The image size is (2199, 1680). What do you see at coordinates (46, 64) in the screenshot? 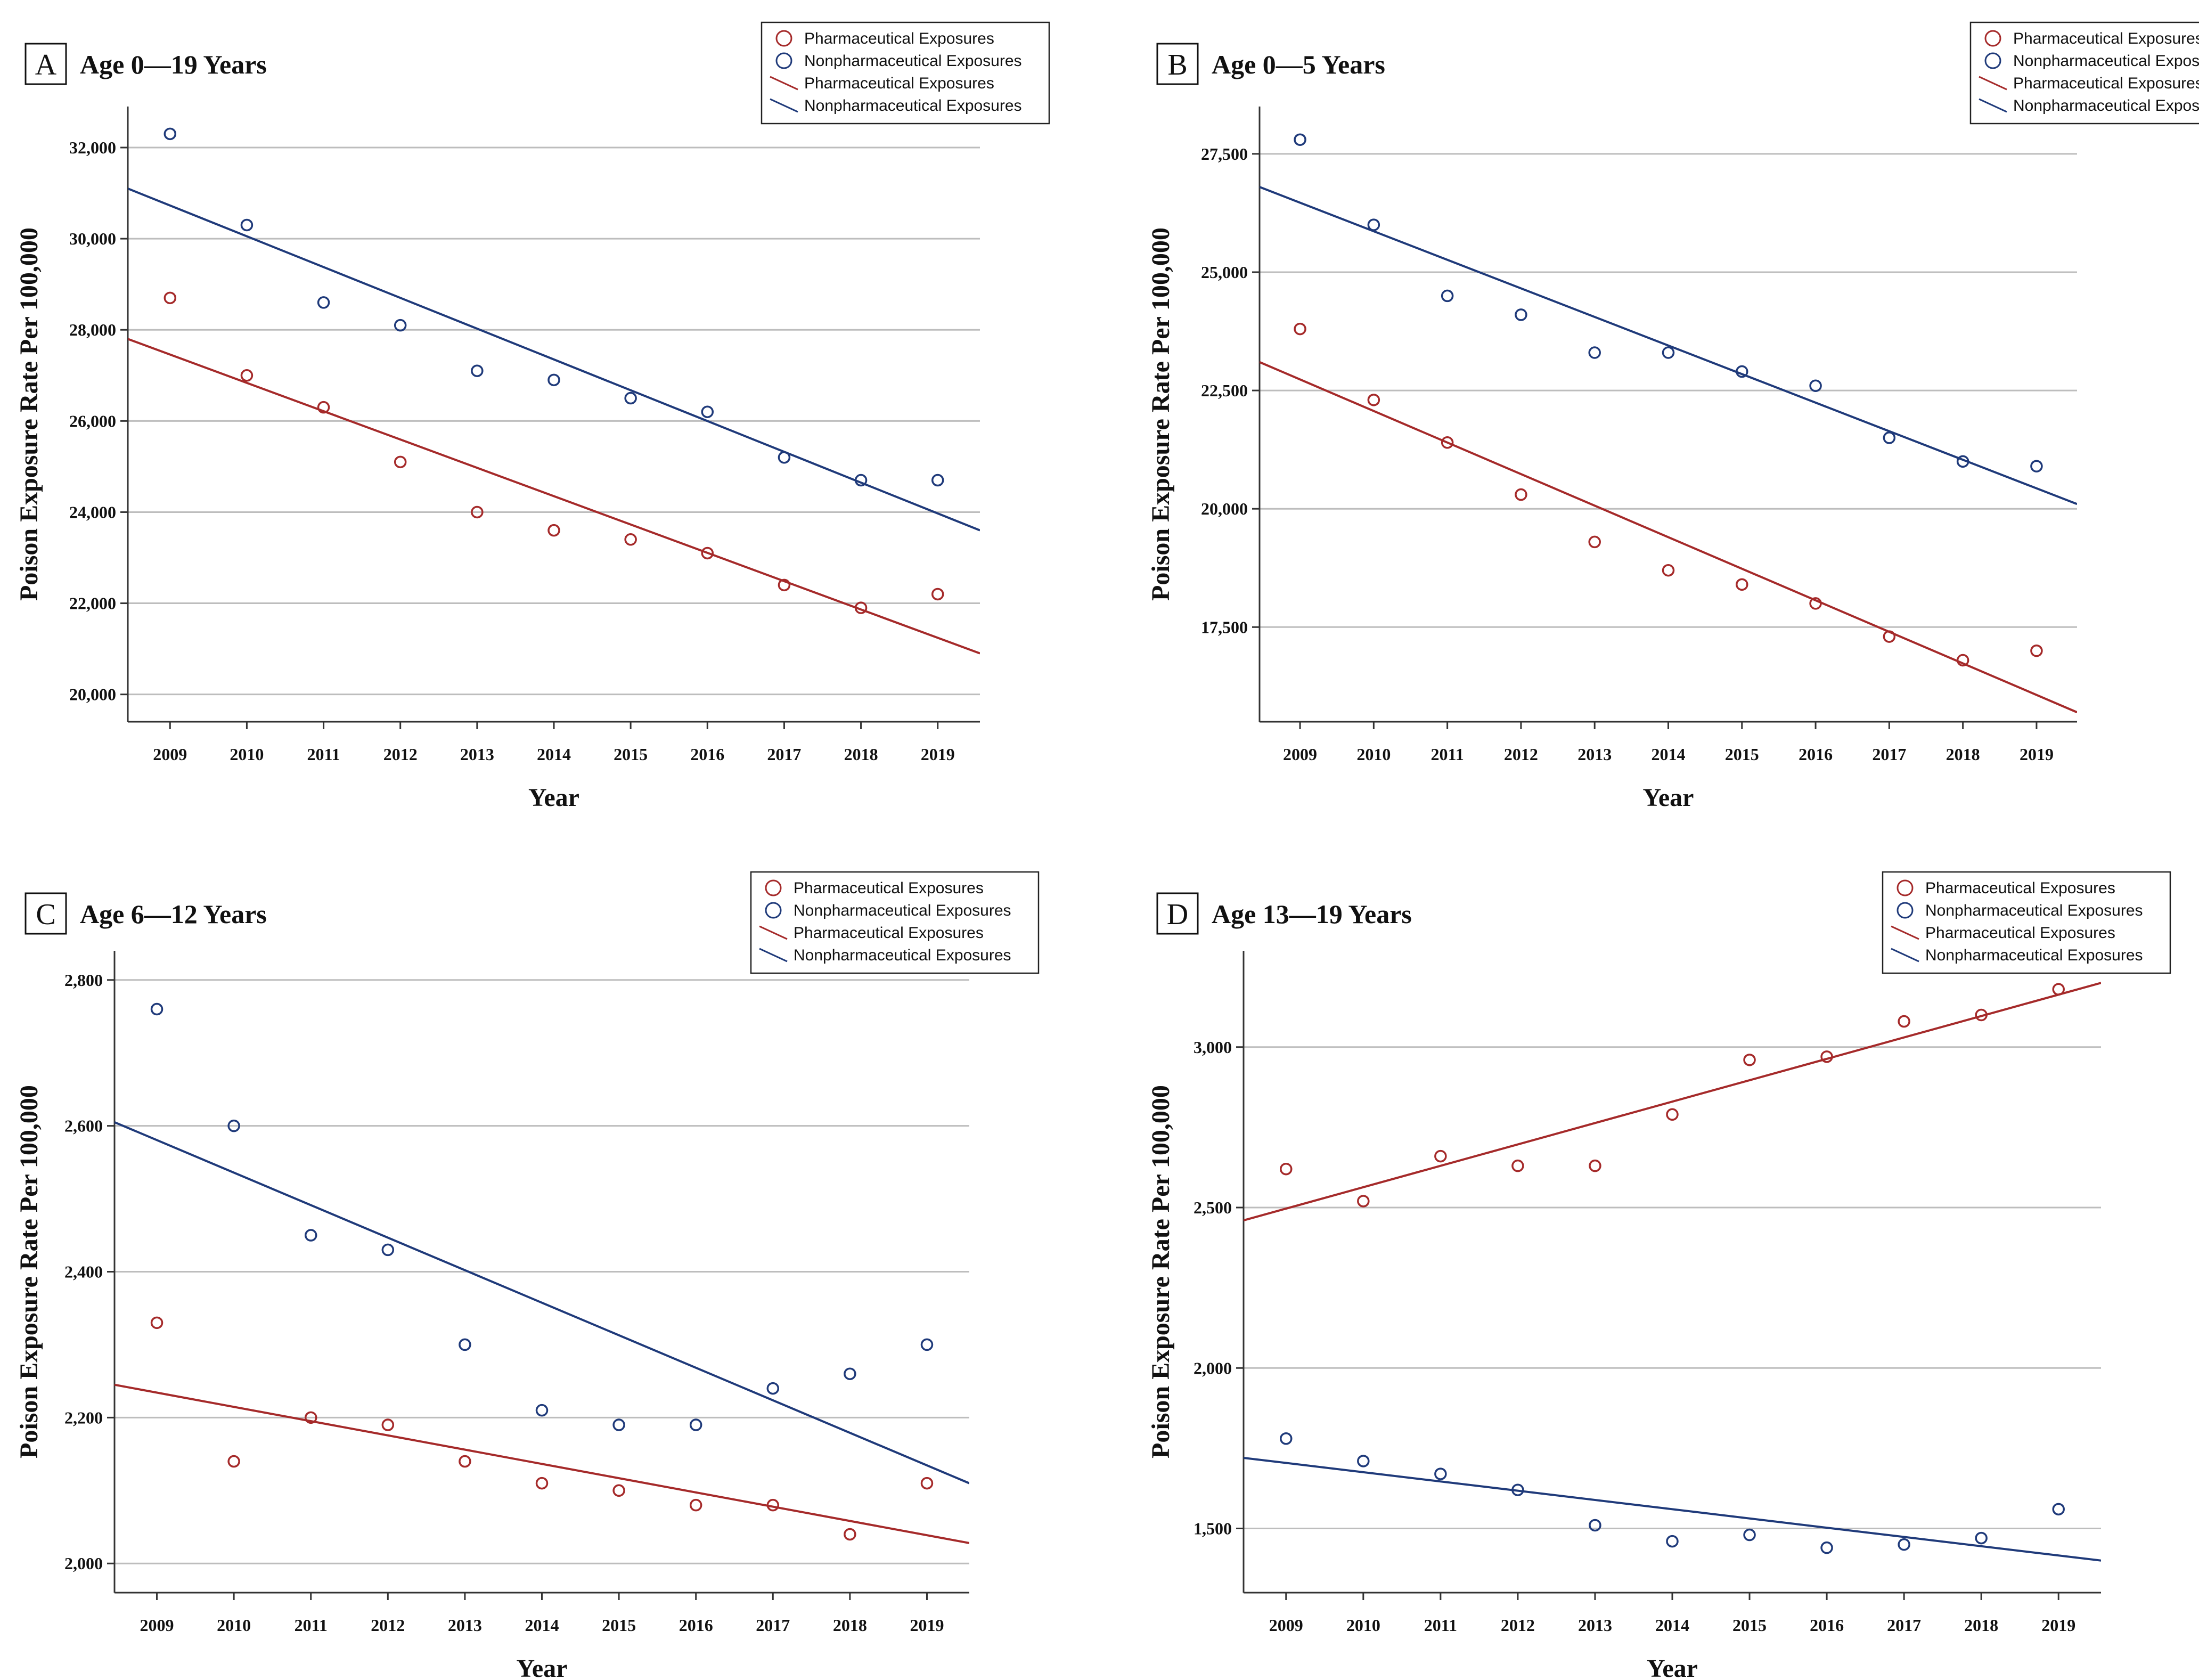
I see `panel-letter: A` at bounding box center [46, 64].